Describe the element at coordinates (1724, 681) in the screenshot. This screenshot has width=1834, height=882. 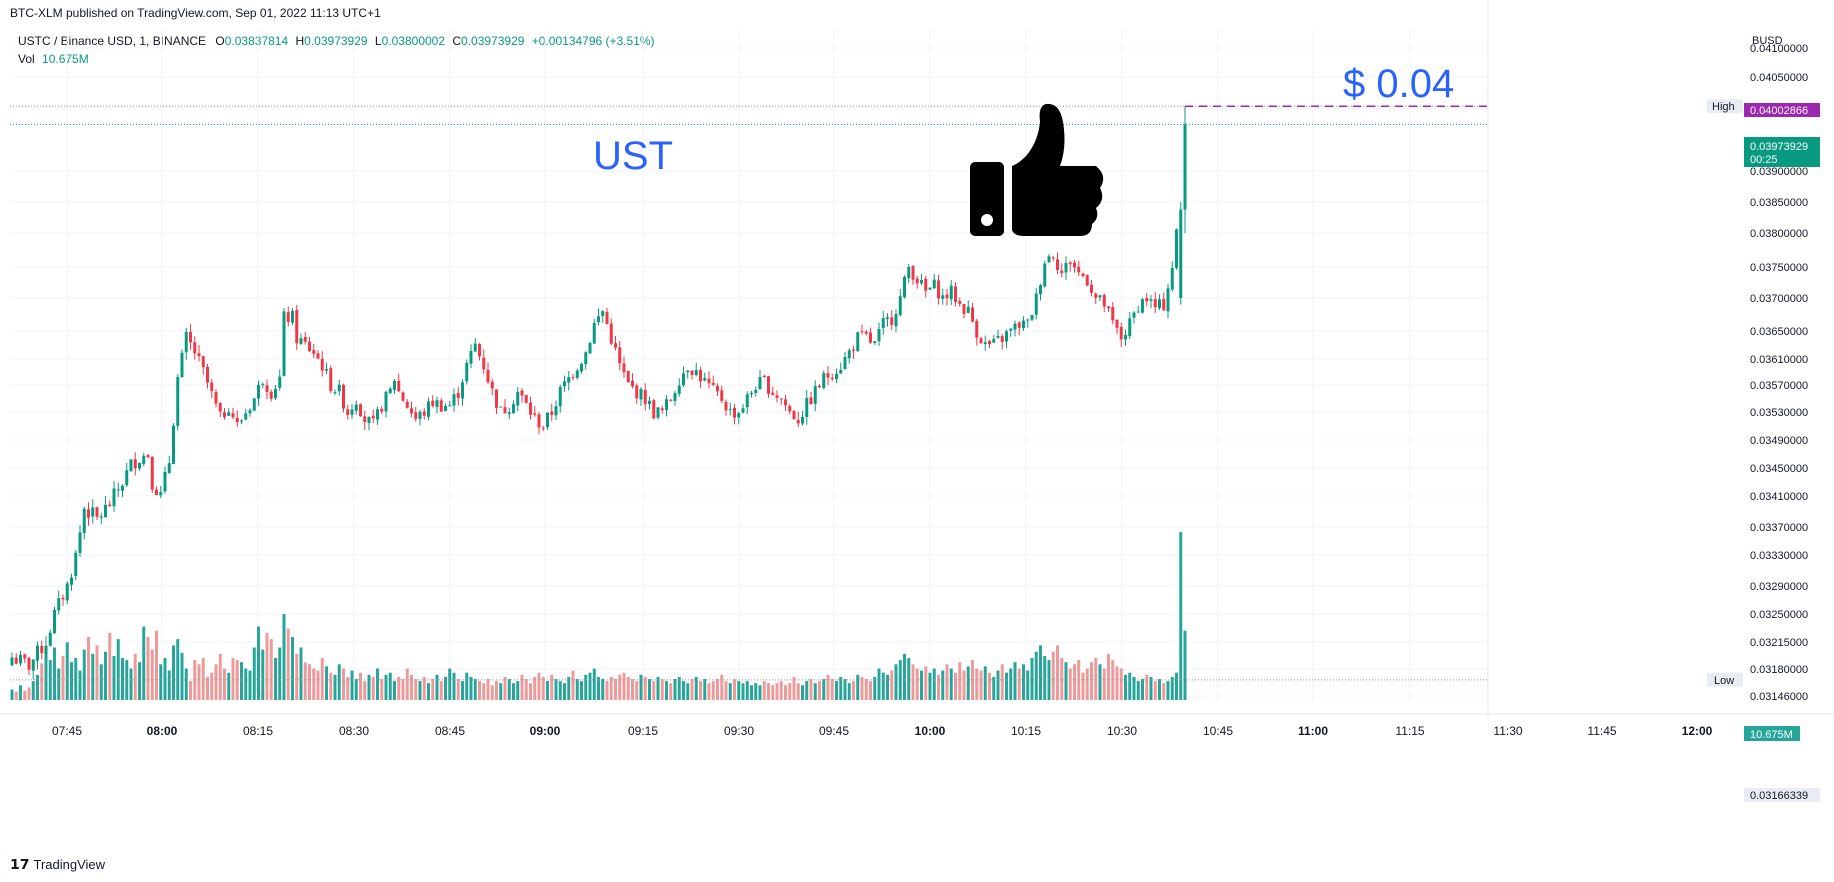
I see `low-tag-label: Low` at that location.